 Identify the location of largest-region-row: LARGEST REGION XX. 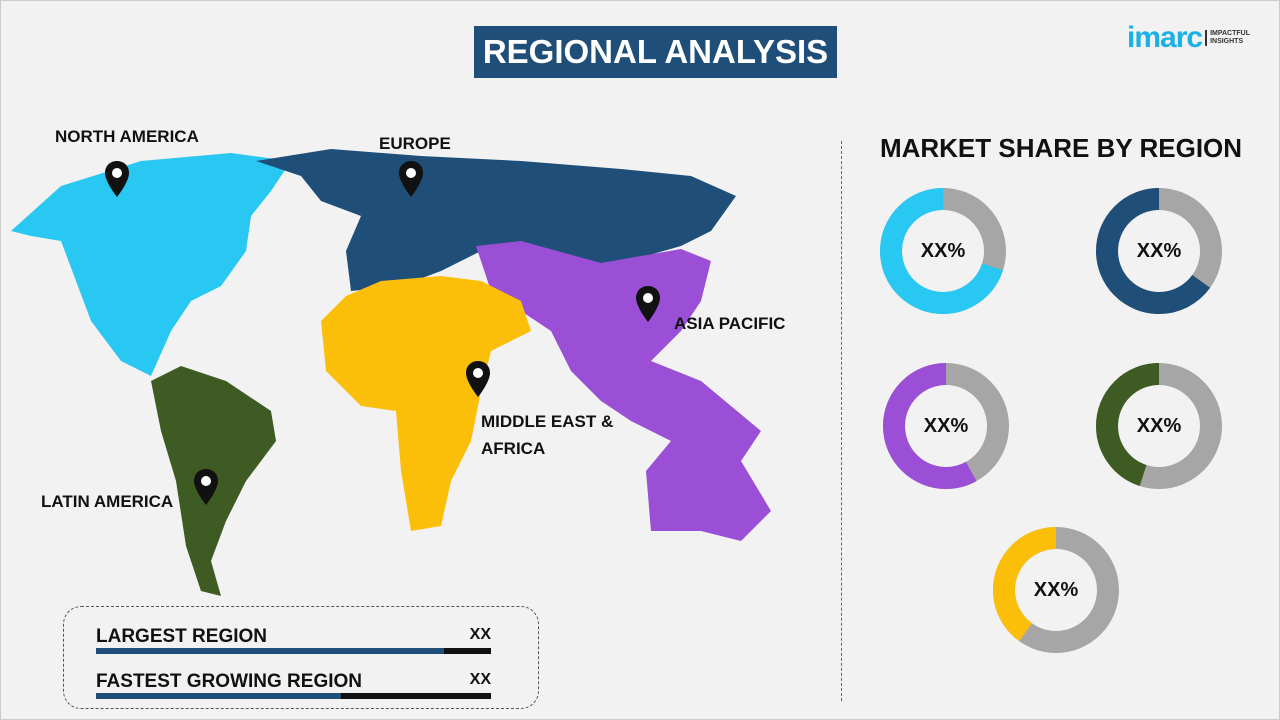
(293, 638).